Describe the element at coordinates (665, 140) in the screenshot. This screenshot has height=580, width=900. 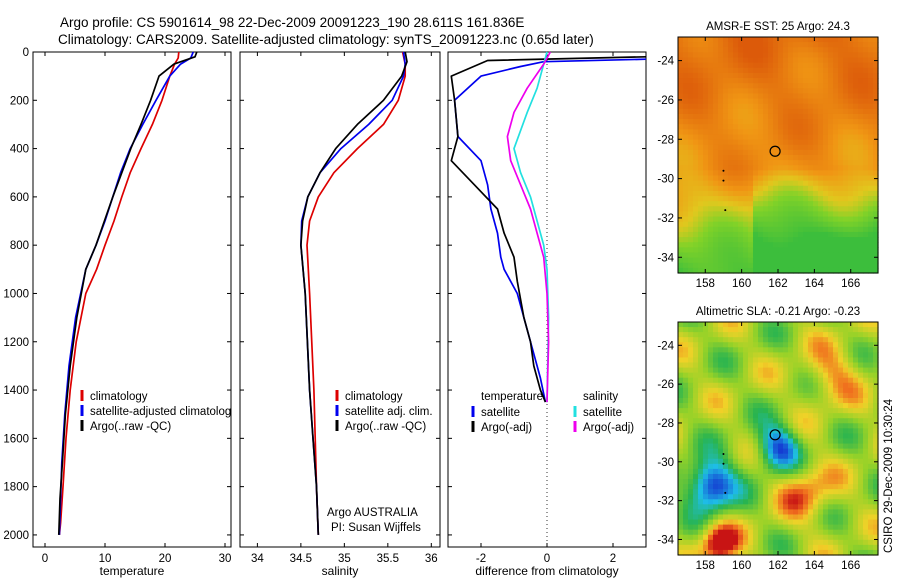
I see `y-tick-label: -28` at that location.